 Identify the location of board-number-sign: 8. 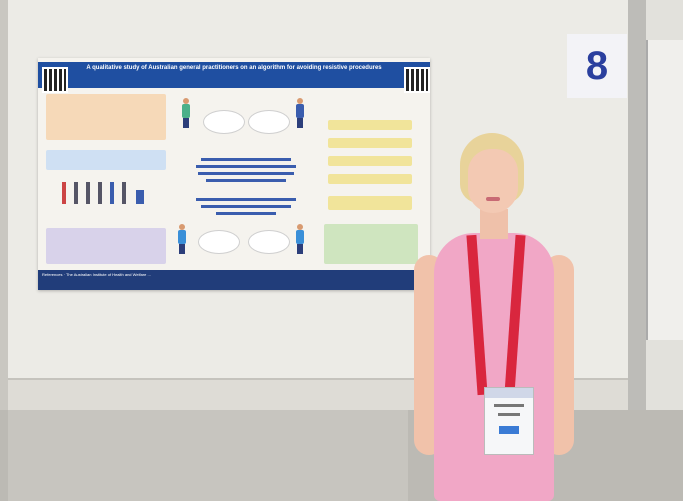
(597, 66).